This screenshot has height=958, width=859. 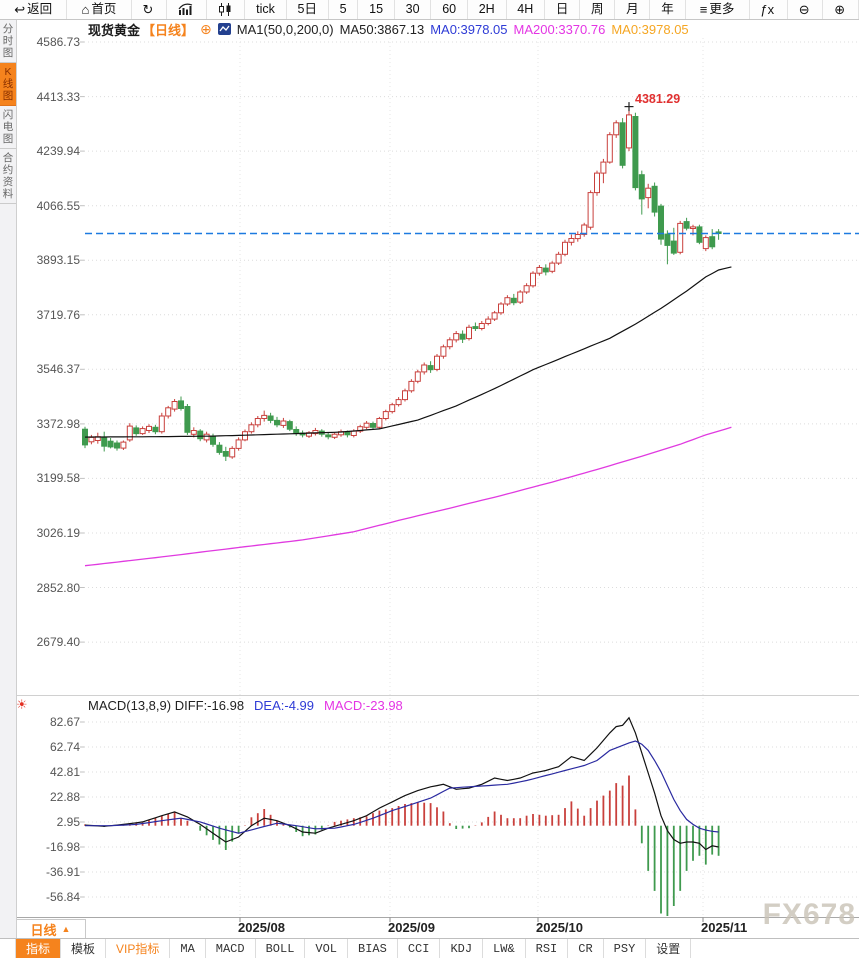 I want to click on indicator-tab-bias: BIAS, so click(x=373, y=948).